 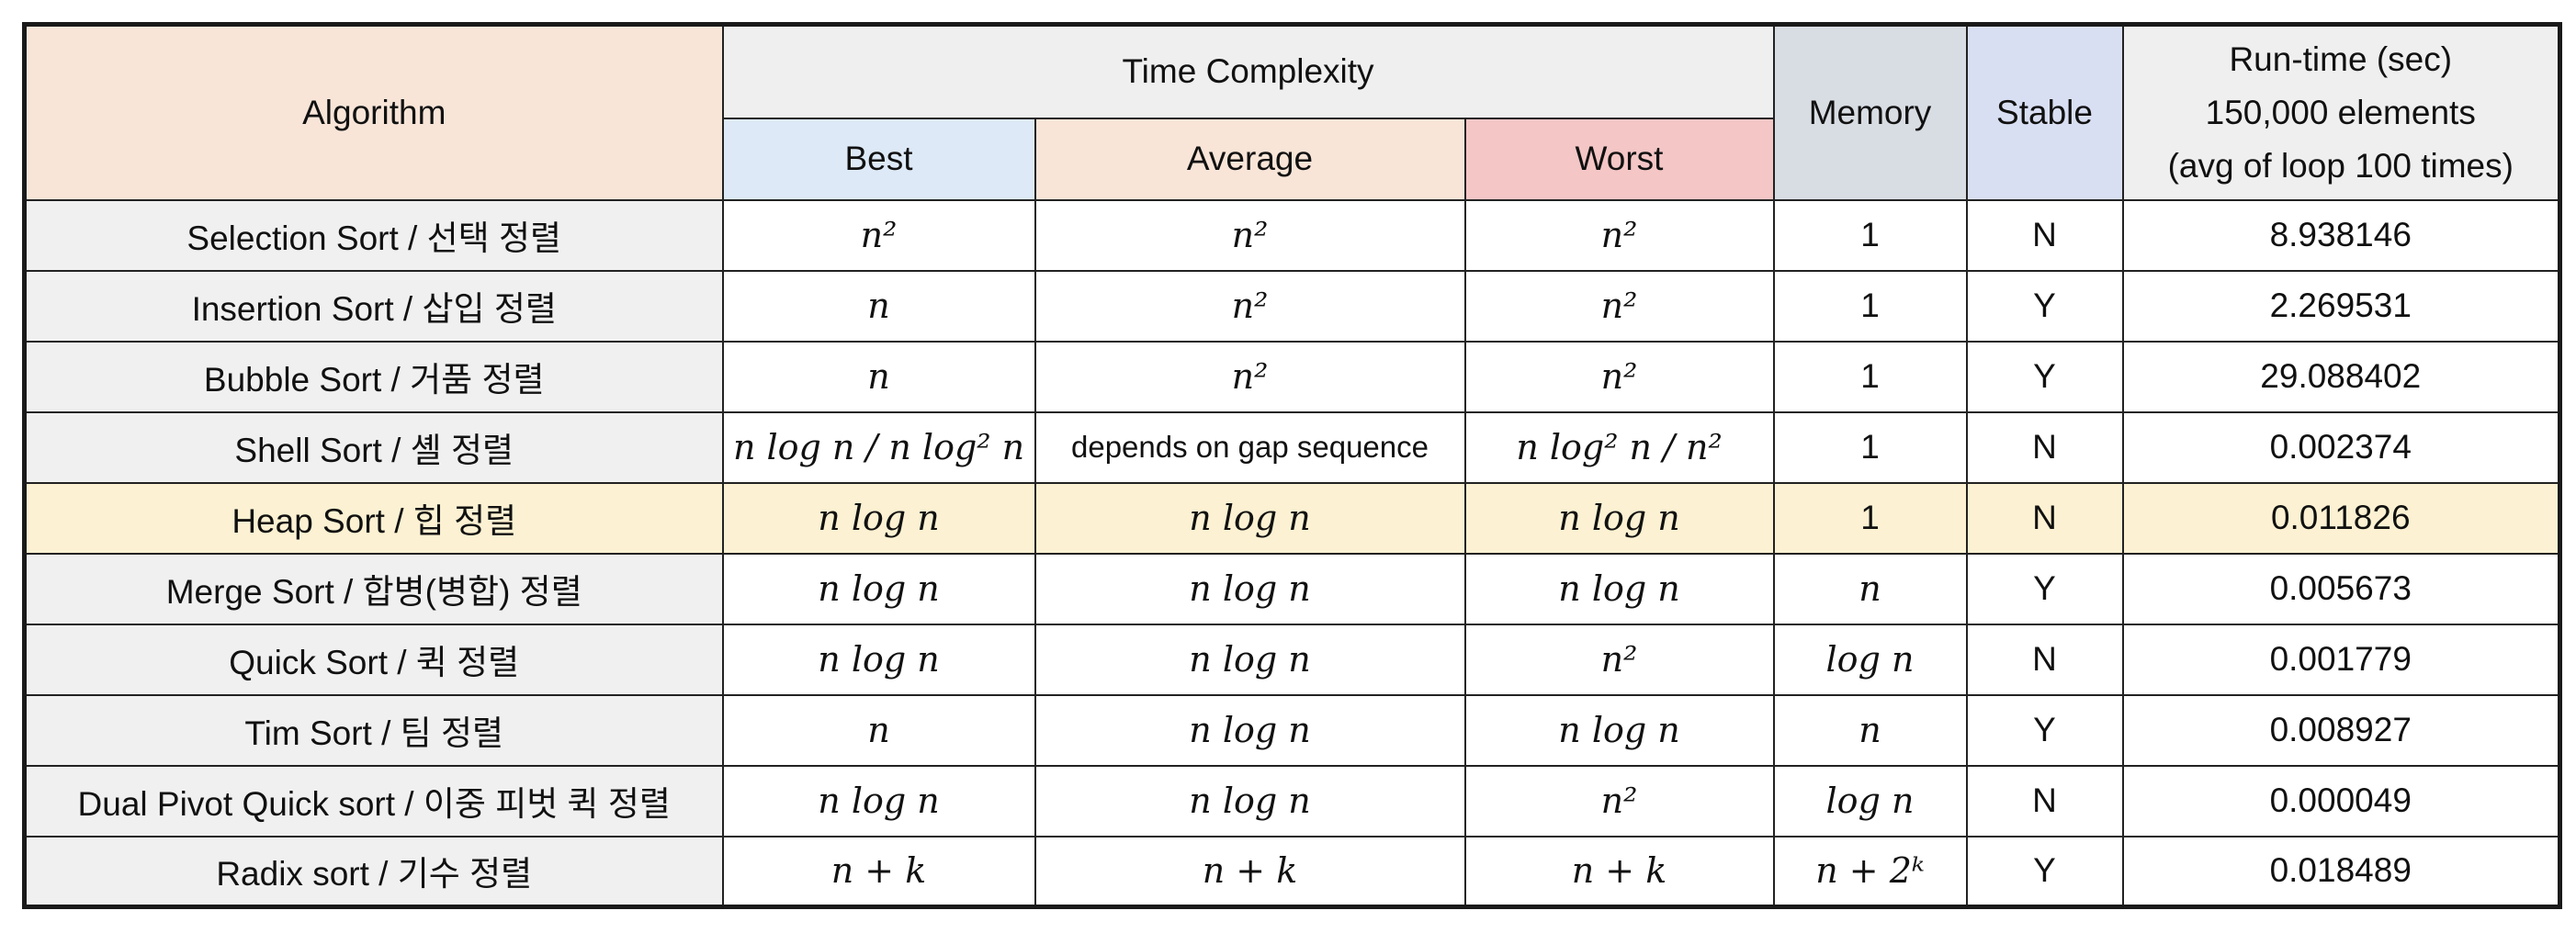 What do you see at coordinates (373, 730) in the screenshot?
I see `algorithm-cell: Tim Sort / 팀 정렬` at bounding box center [373, 730].